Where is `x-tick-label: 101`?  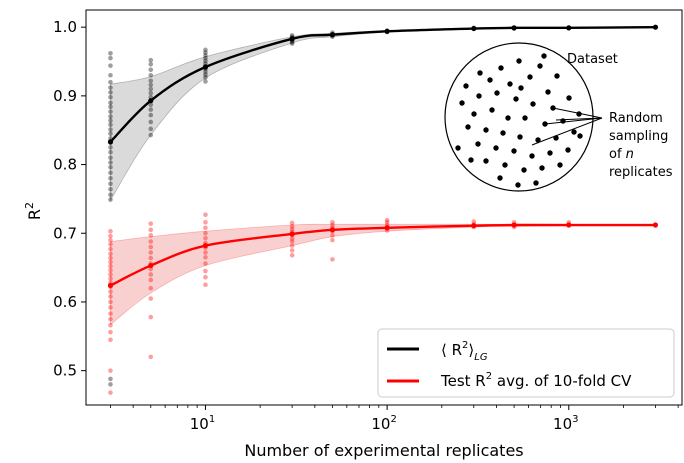 x-tick-label: 101 is located at coordinates (202, 423).